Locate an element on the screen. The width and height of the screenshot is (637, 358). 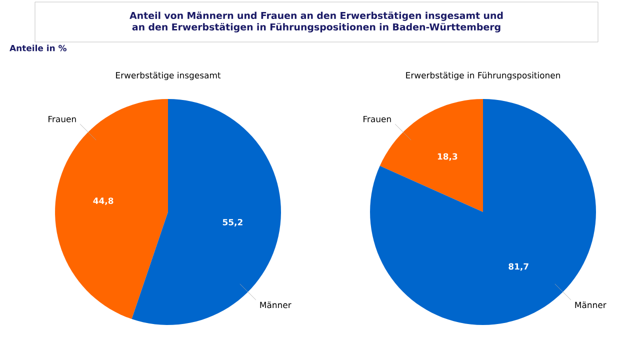
chart-subtitle: Erwerbstätige in Führungspositionen is located at coordinates (483, 76).